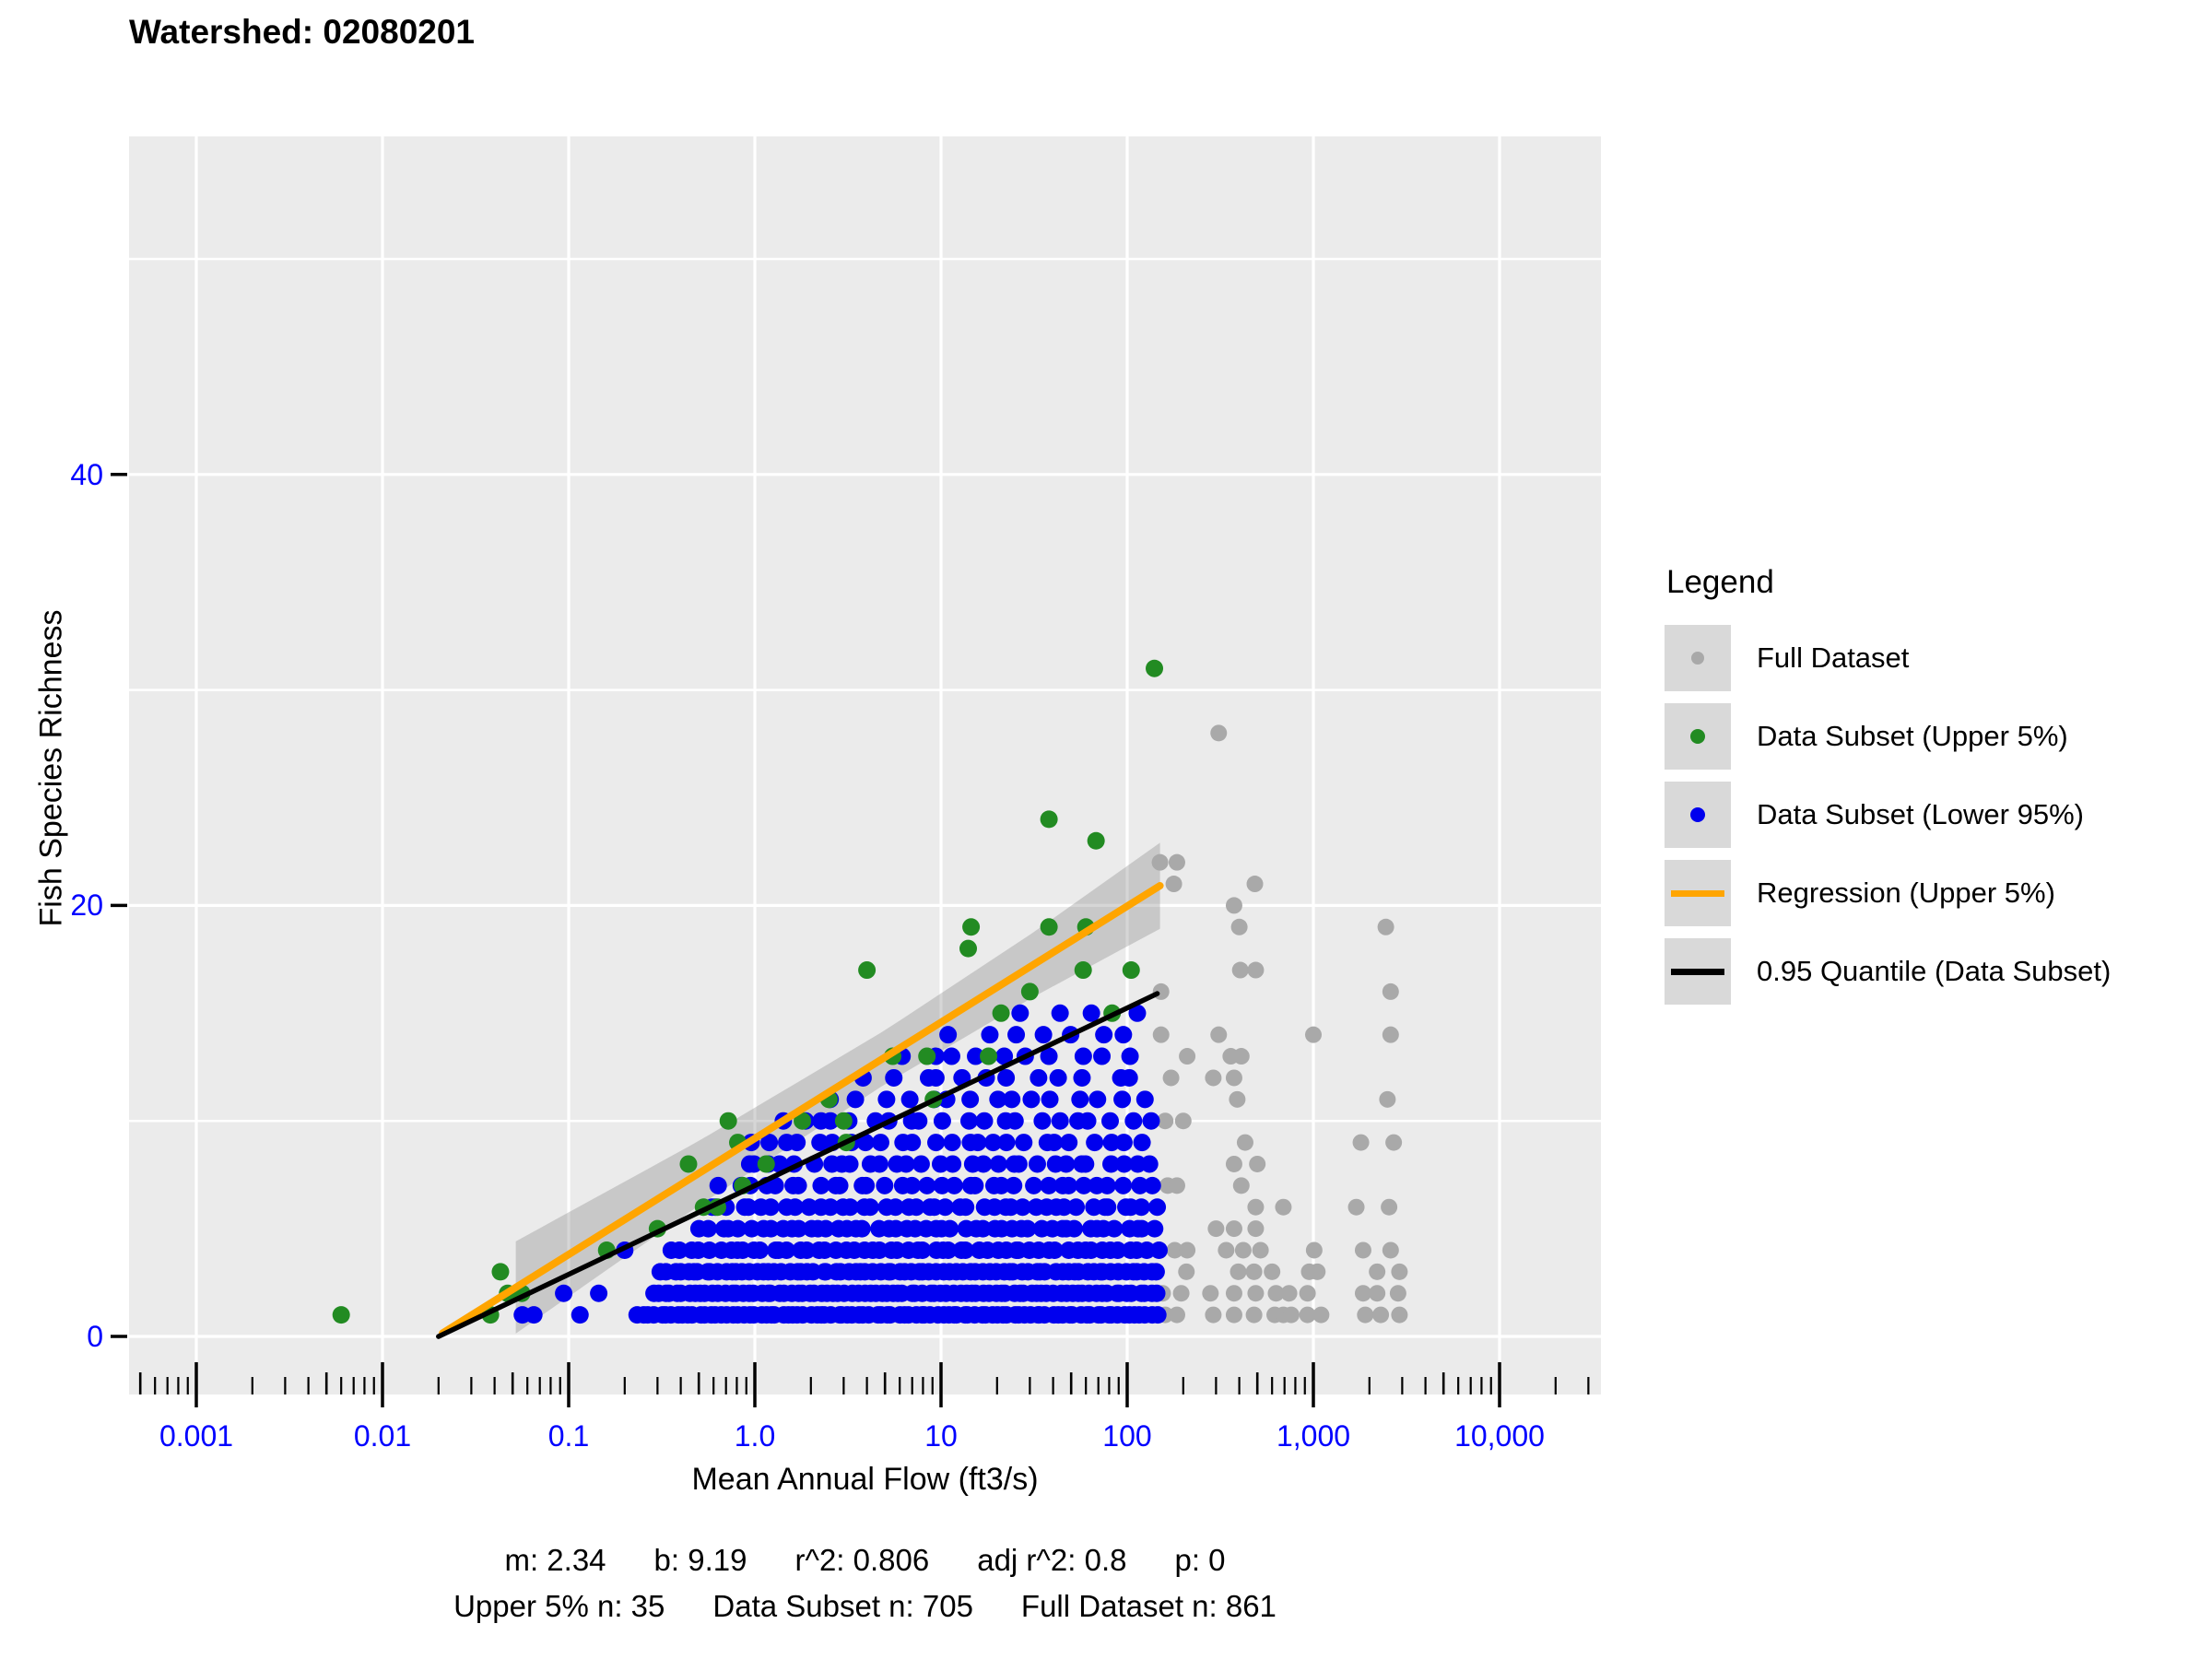 The height and width of the screenshot is (1659, 2212). I want to click on legend-item-label: 0.95 Quantile (Data Subset), so click(1934, 971).